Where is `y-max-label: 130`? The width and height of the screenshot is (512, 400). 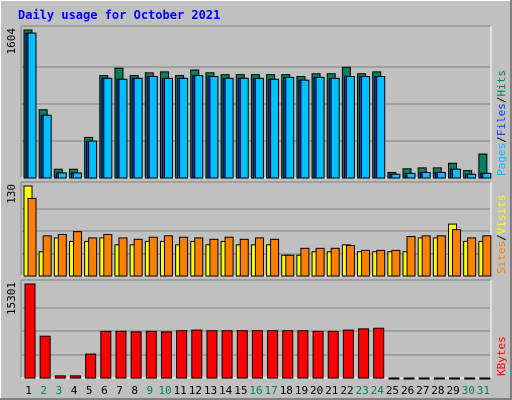
y-max-label: 130 is located at coordinates (11, 194).